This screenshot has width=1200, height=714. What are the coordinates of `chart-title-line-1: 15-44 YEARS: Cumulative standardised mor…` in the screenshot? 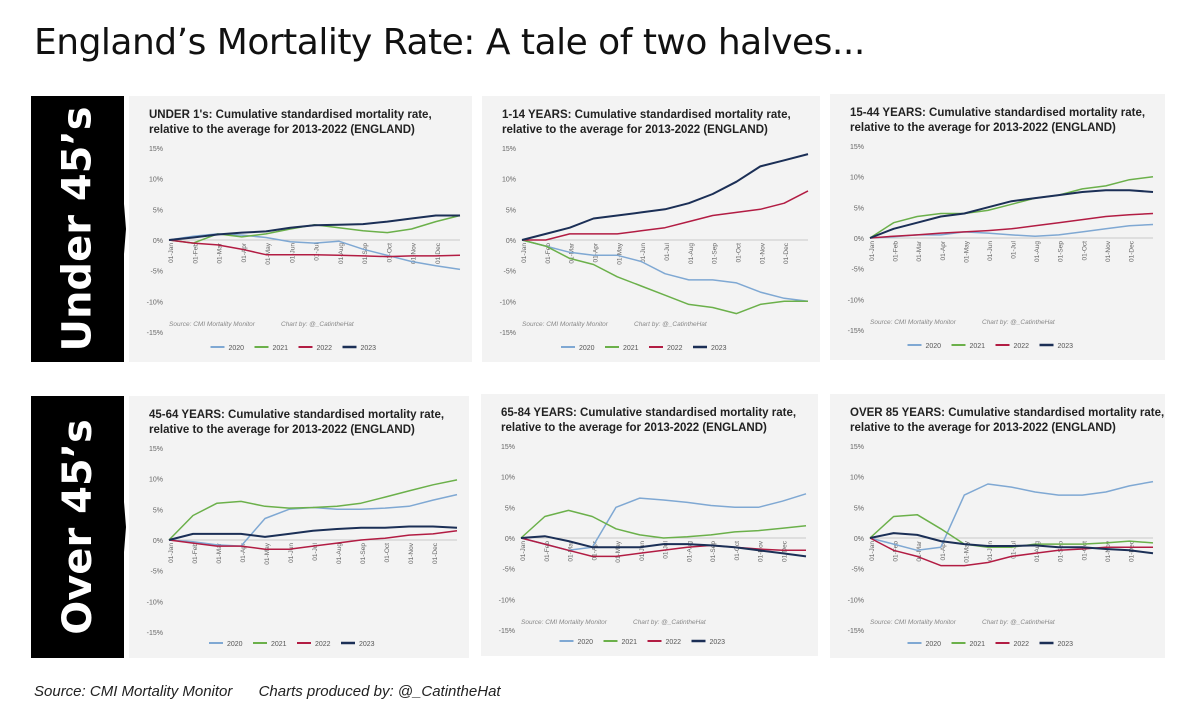 It's located at (997, 113).